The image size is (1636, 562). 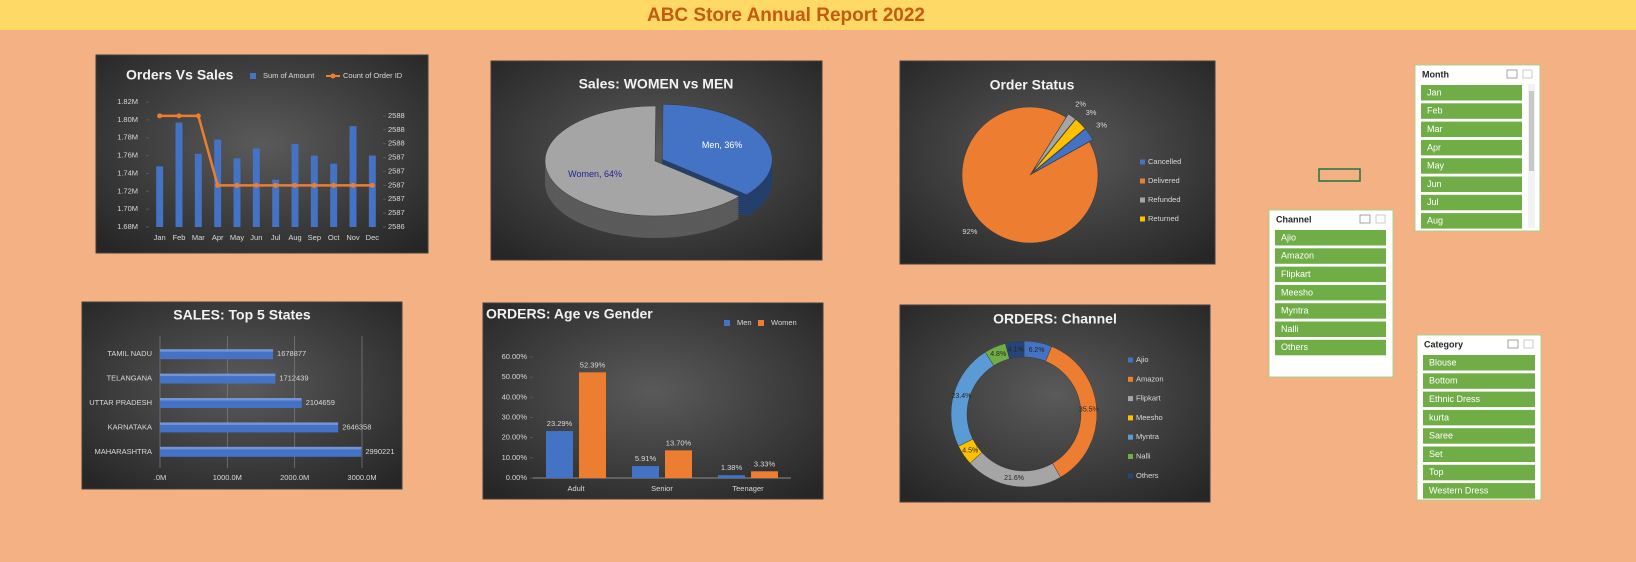 I want to click on legend-label: Nalli, so click(x=1143, y=455).